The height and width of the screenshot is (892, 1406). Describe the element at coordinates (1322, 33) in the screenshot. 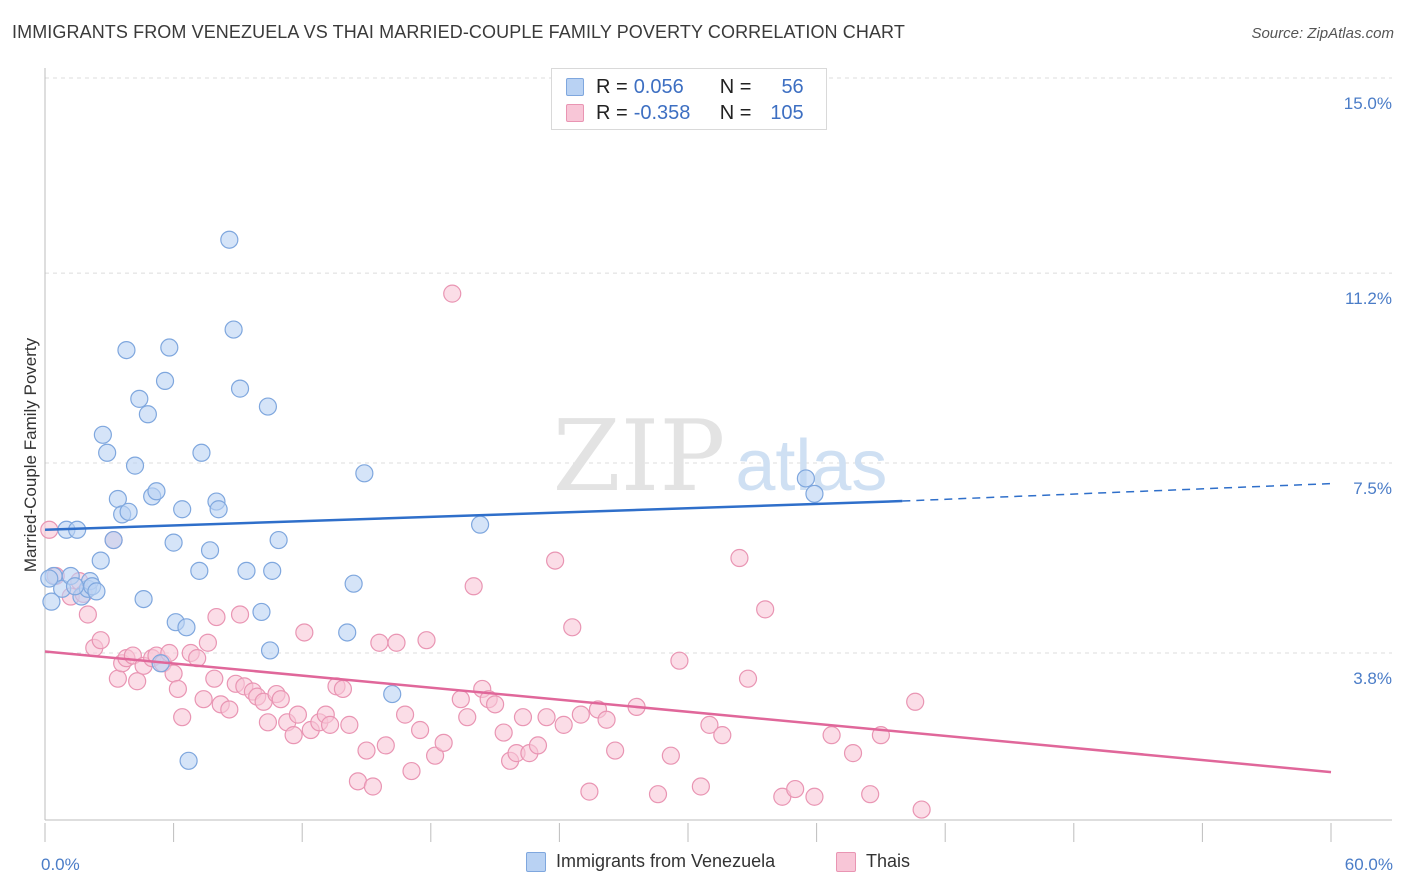

I see `chart-source: Source: ZipAtlas.com` at that location.